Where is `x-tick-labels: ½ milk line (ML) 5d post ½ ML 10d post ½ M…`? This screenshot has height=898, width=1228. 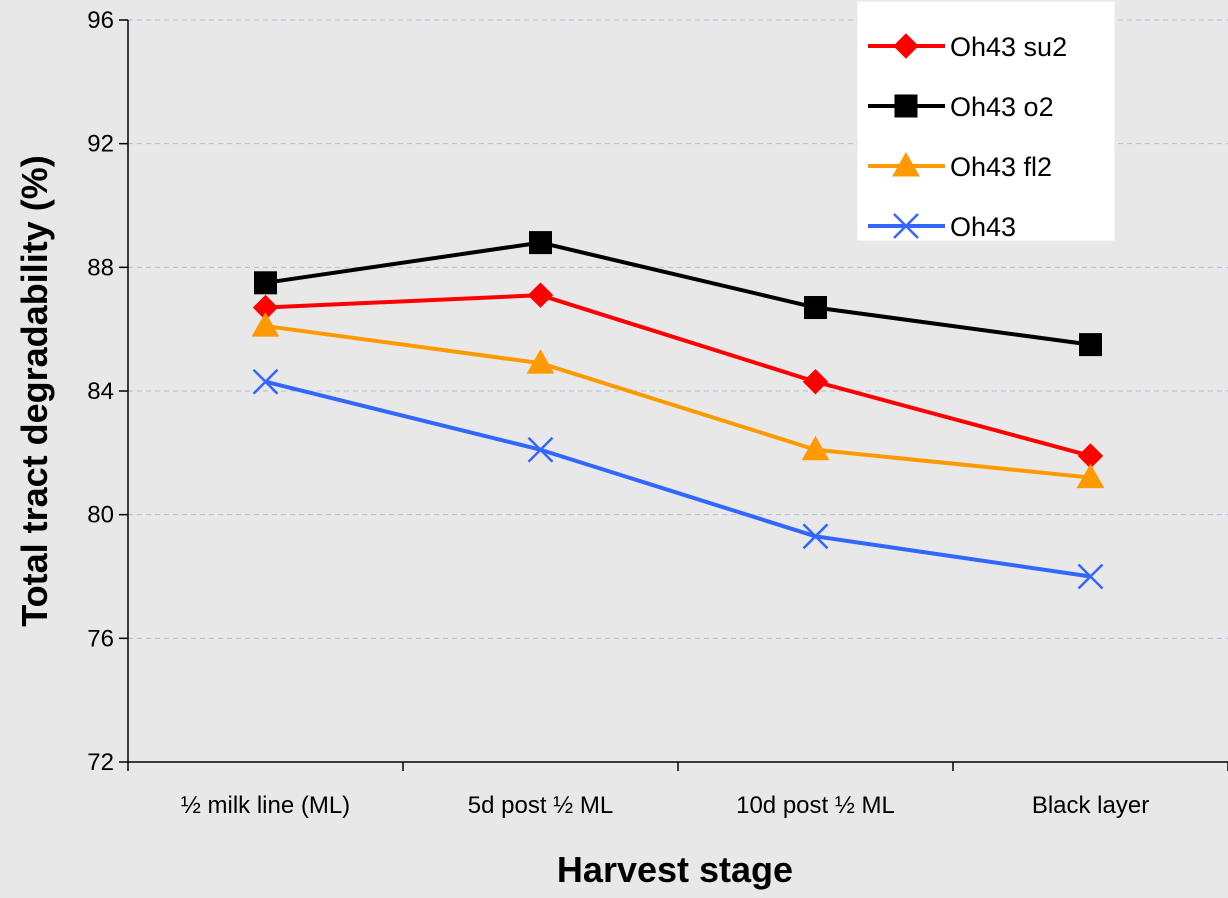
x-tick-labels: ½ milk line (ML) 5d post ½ ML 10d post ½ M… is located at coordinates (665, 805).